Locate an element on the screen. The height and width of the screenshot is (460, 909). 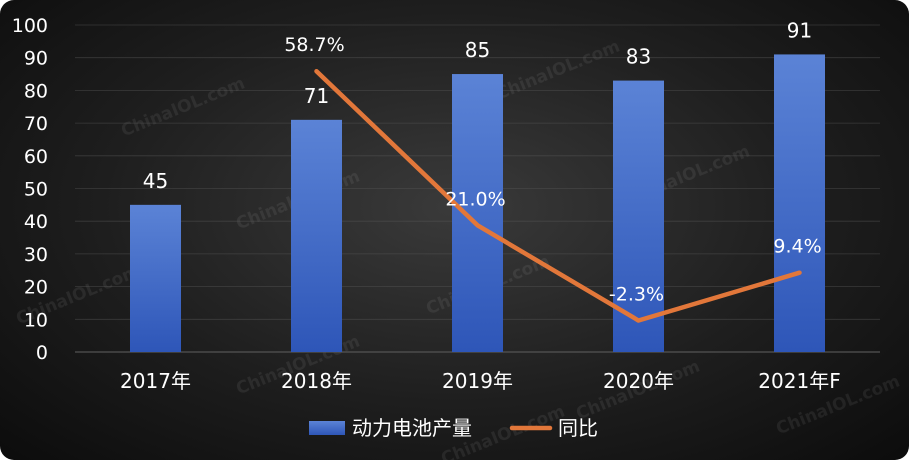
x-tick-label: 2018年 is located at coordinates (316, 381).